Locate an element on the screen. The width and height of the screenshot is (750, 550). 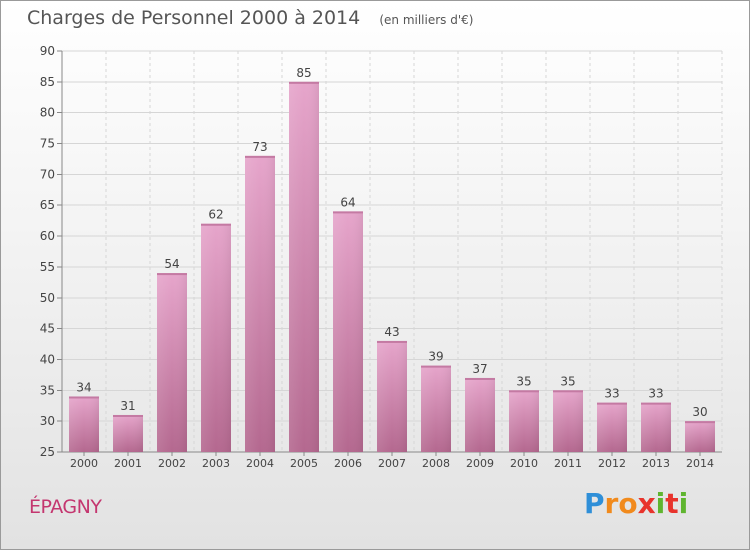
y-tick-label: 85 is located at coordinates (47, 82).